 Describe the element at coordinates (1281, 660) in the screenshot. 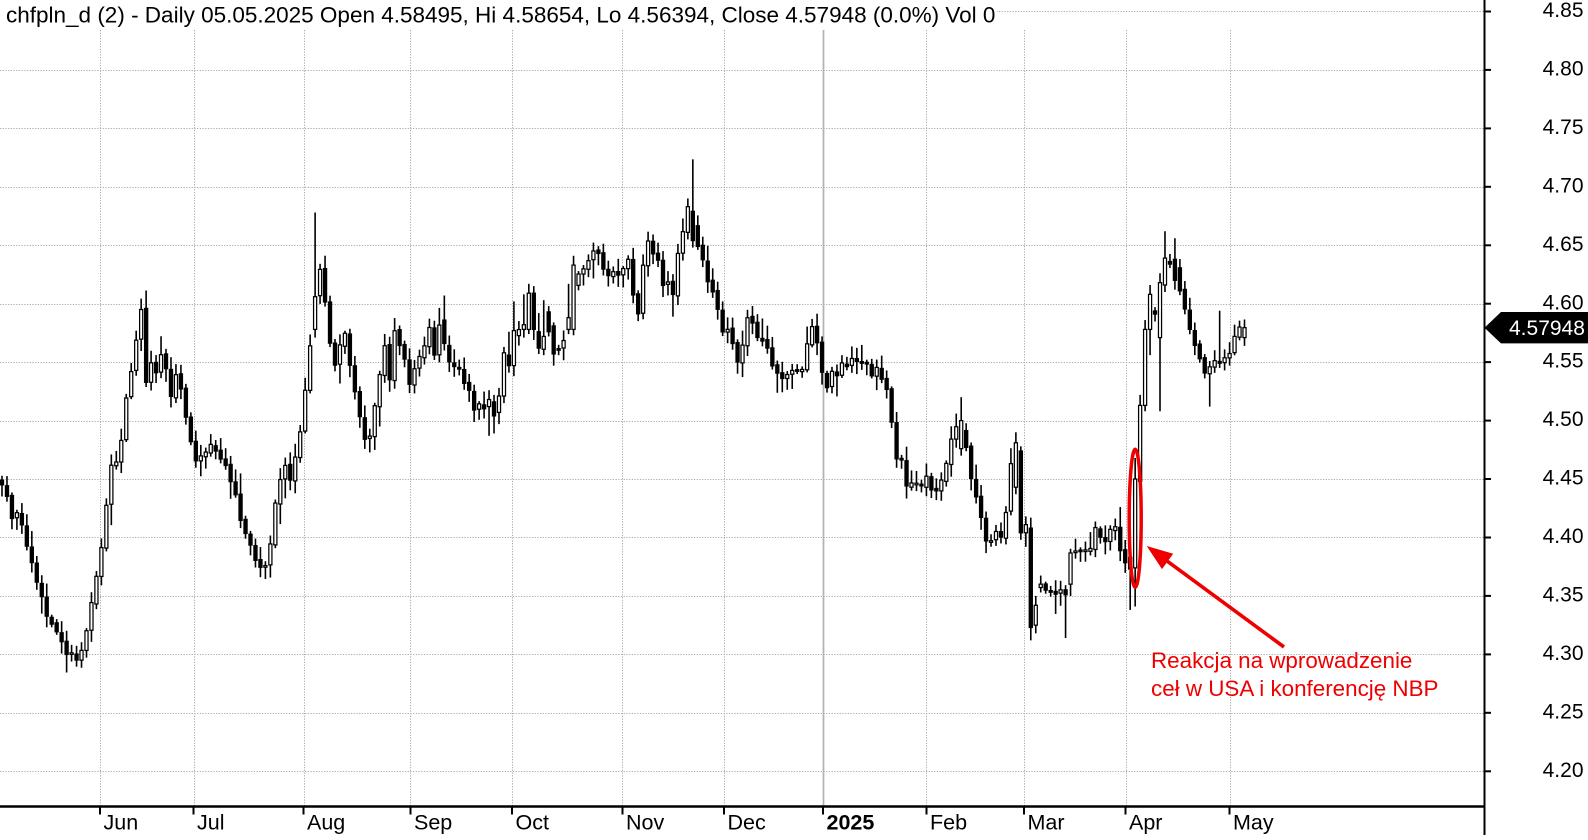

I see `svg-text: Reakcja na wprowadzenie` at that location.